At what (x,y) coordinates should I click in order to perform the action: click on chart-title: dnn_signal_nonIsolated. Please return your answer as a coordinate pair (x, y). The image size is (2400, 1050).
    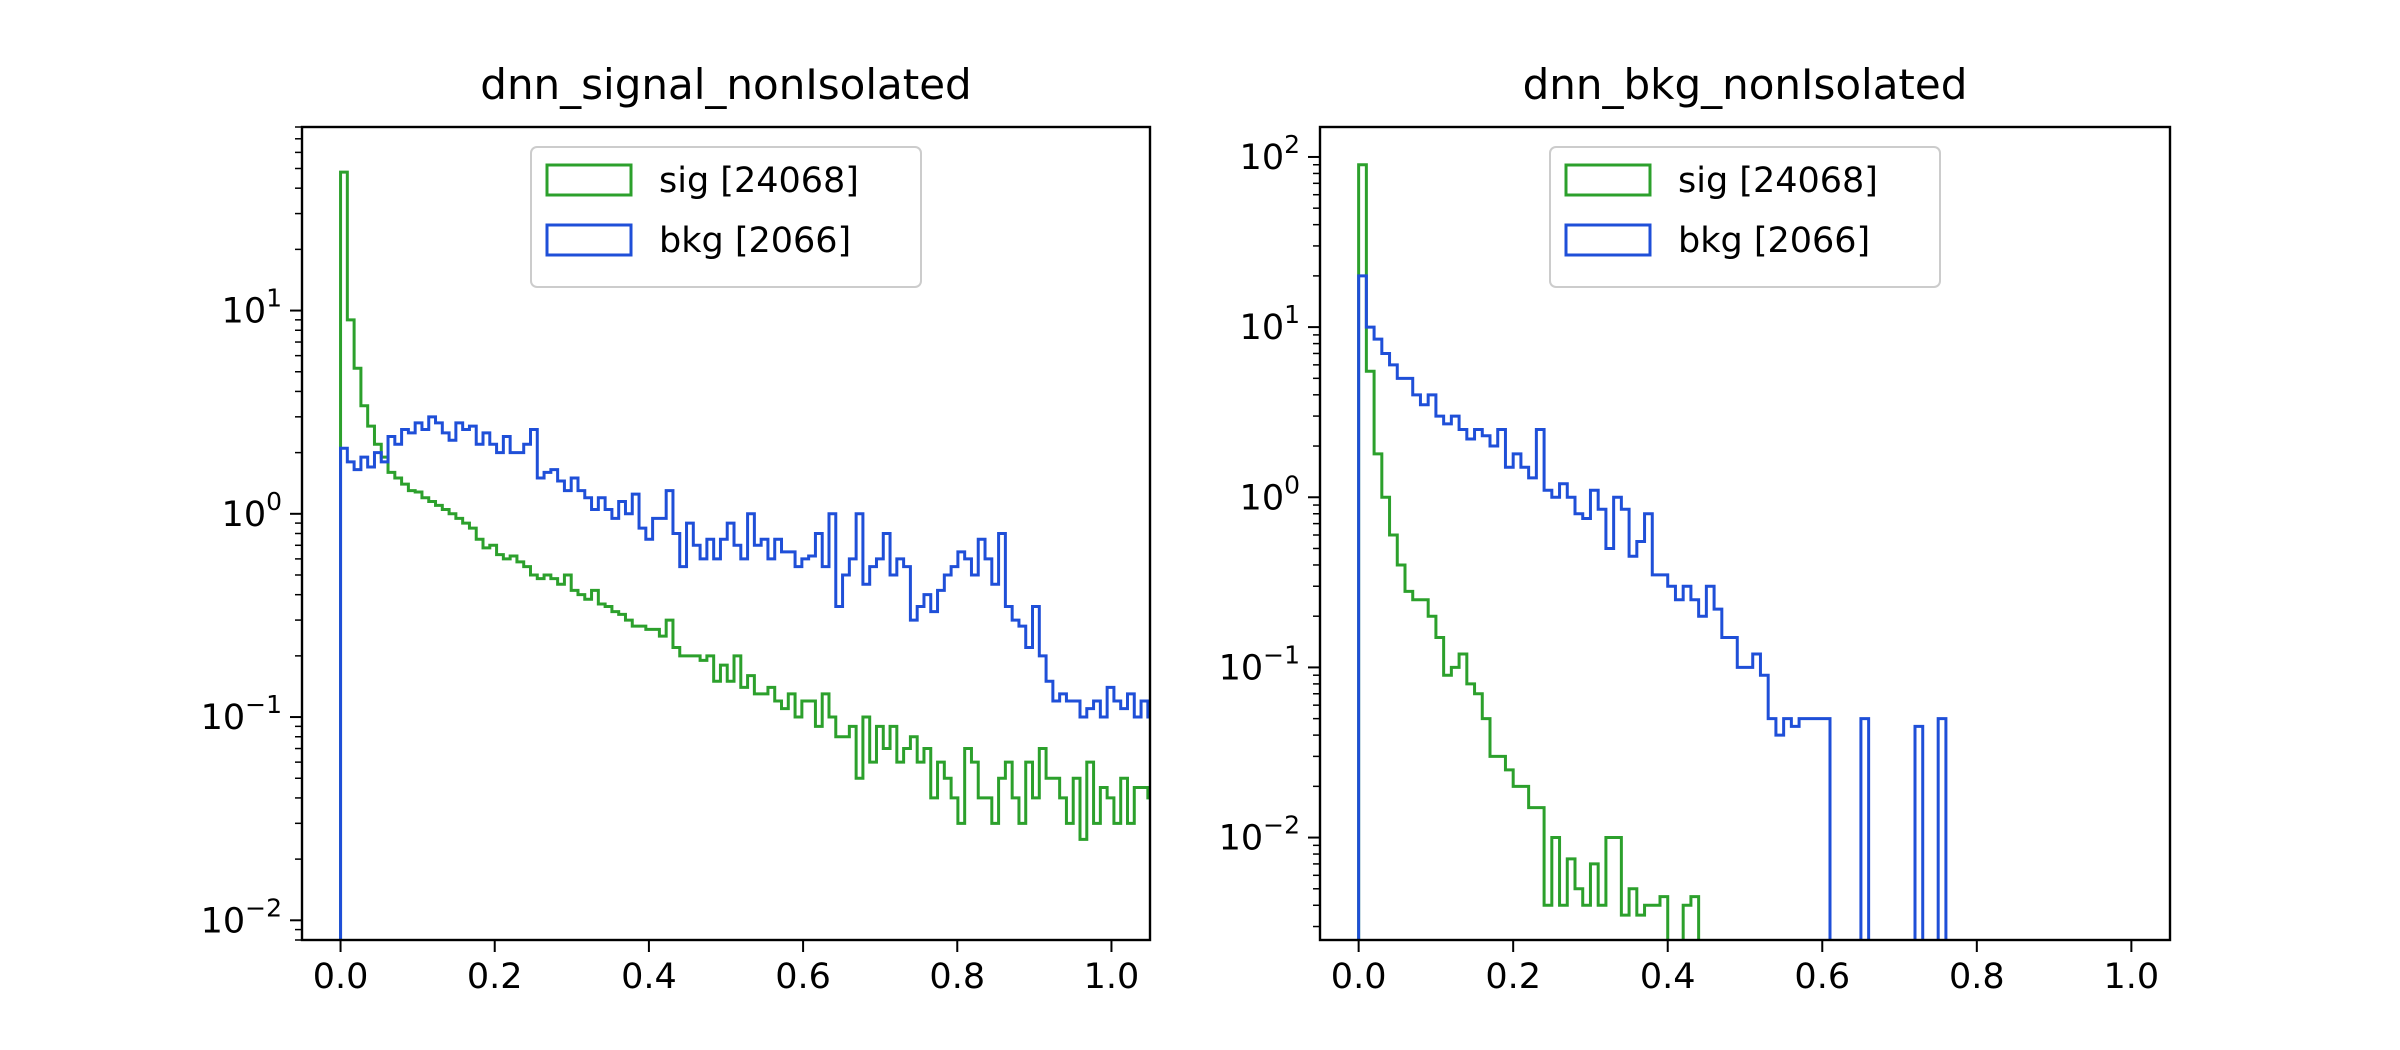
    Looking at the image, I should click on (725, 84).